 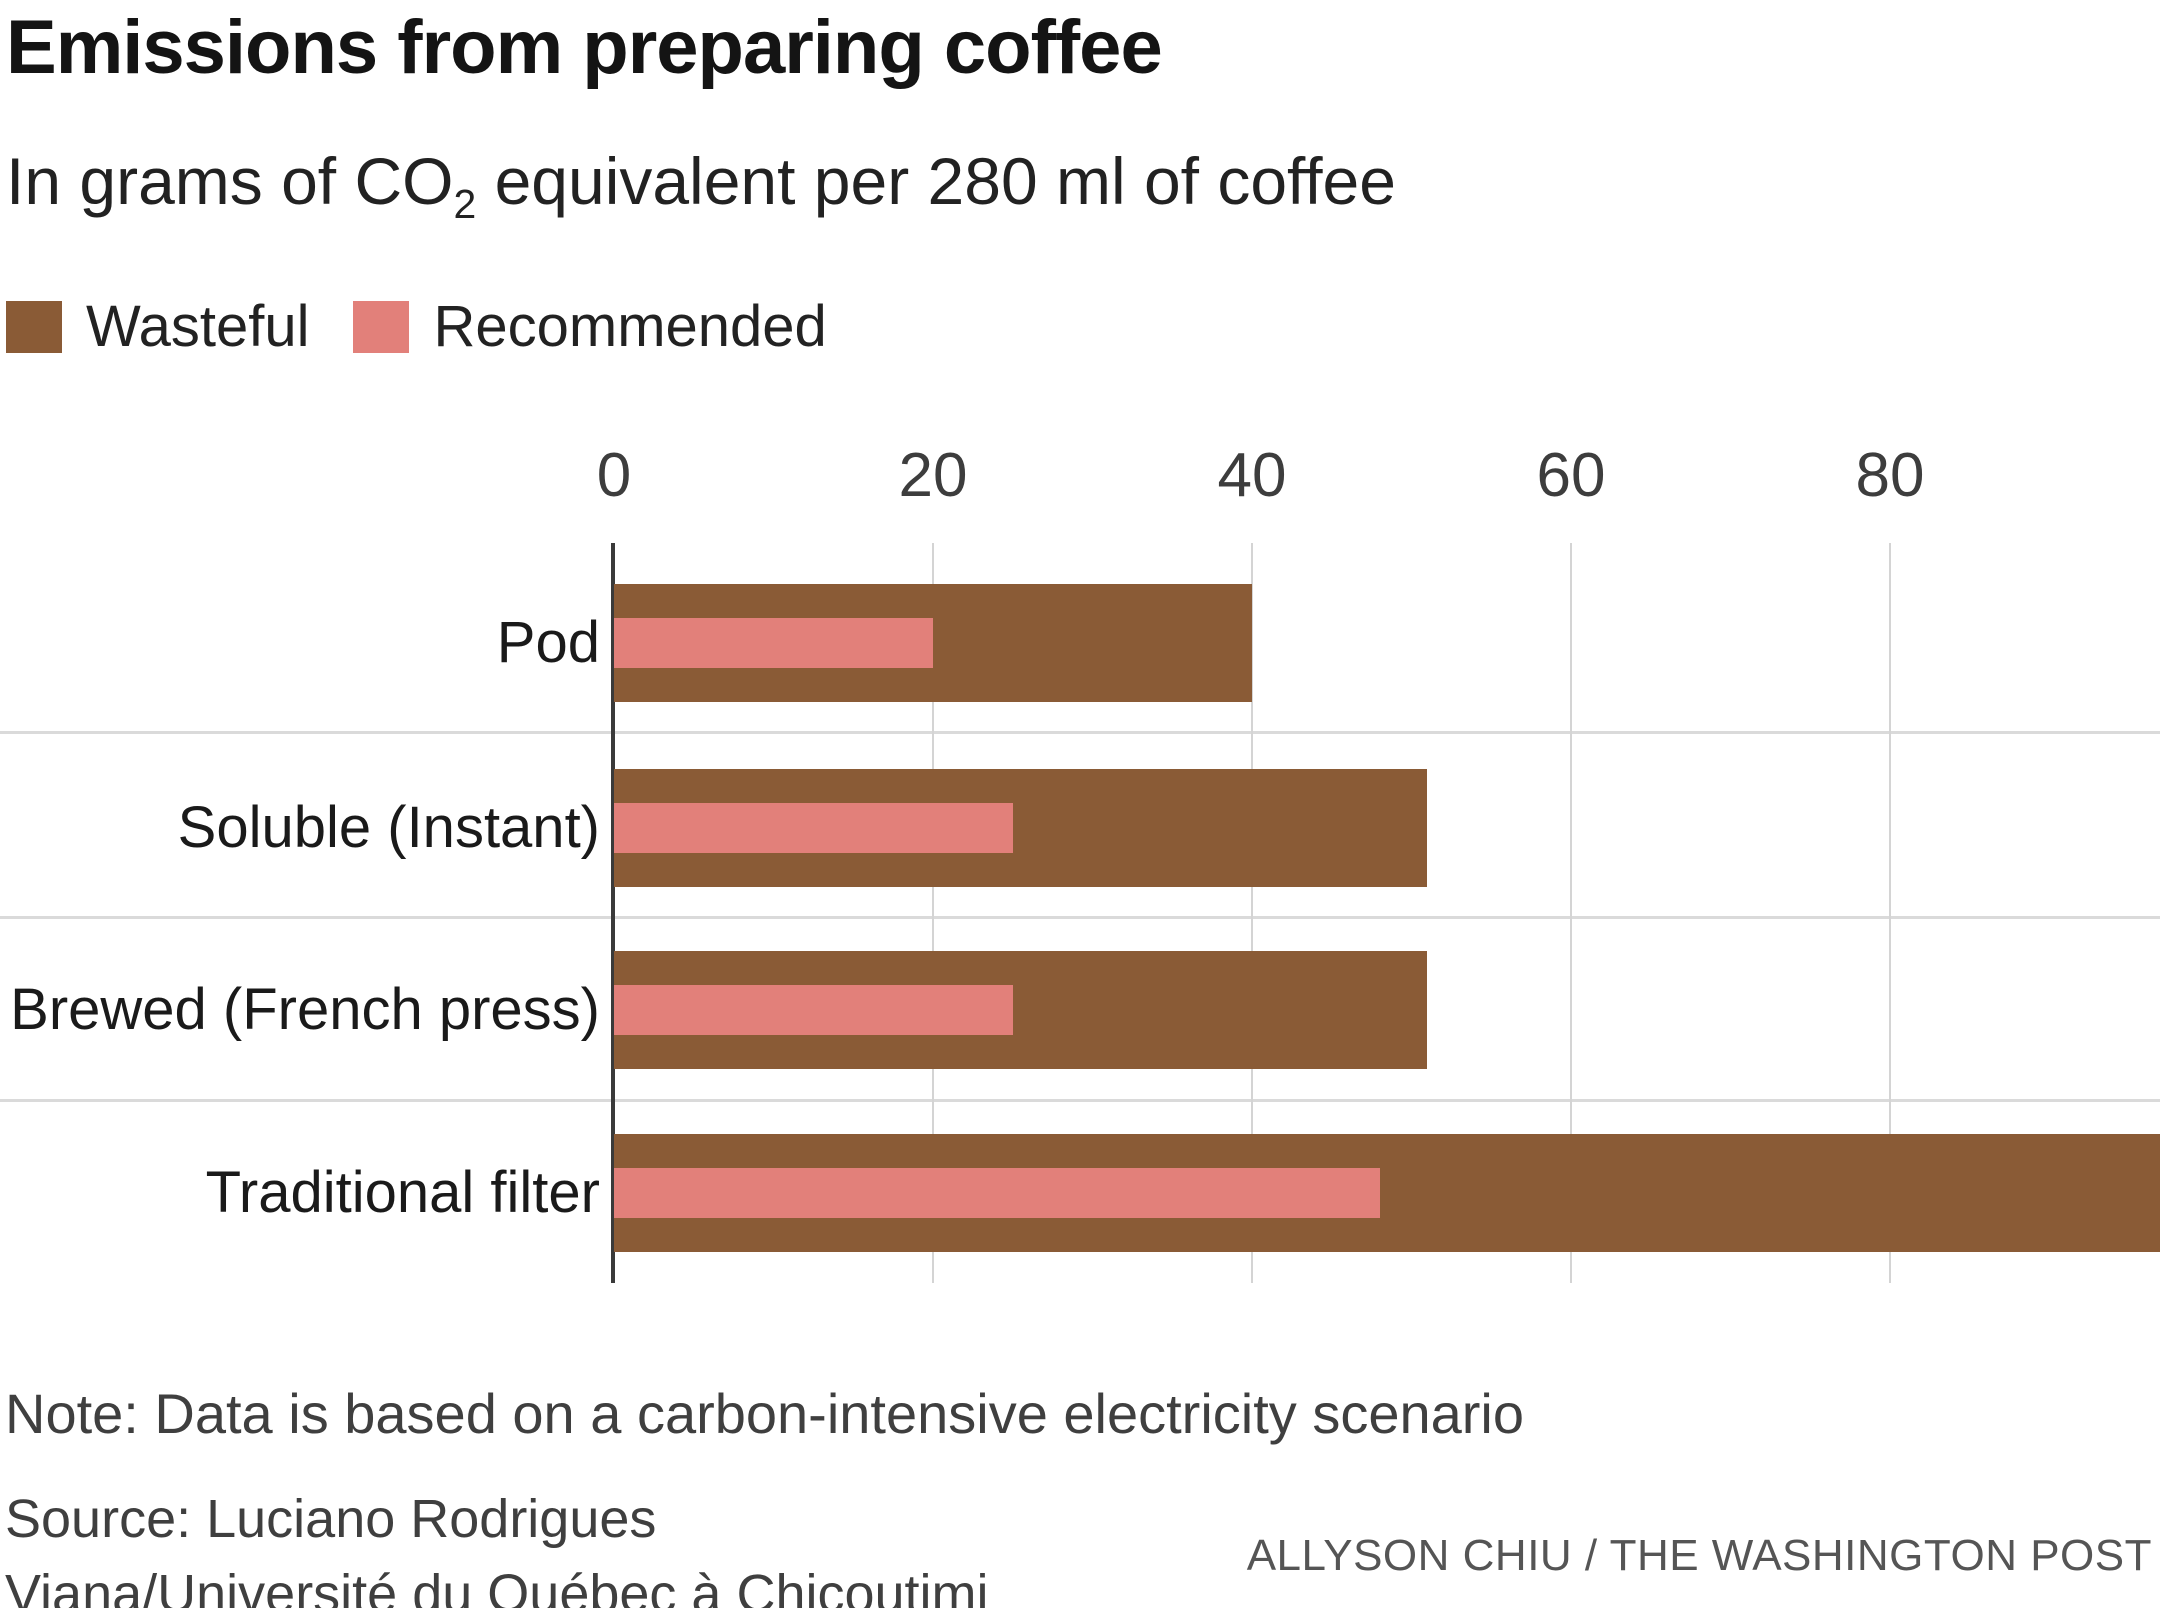 What do you see at coordinates (465, 204) in the screenshot?
I see `subtitle-co2-subscript: 2` at bounding box center [465, 204].